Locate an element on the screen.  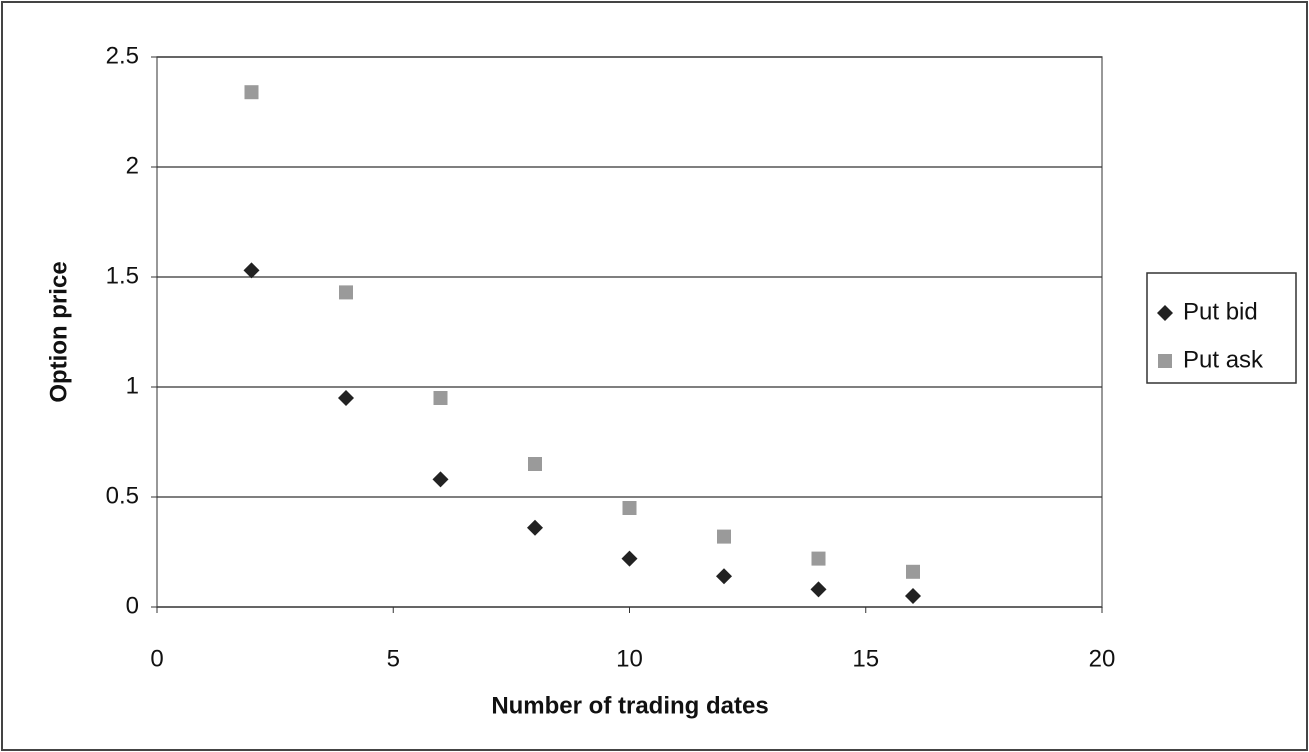
x-axis-title: Number of trading dates is located at coordinates (629, 705).